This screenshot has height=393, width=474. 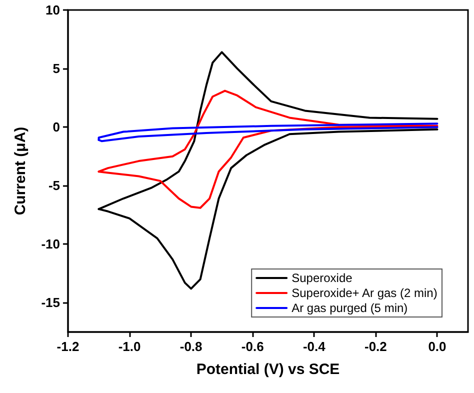 I want to click on x-tick-label: -0.6, so click(x=252, y=346).